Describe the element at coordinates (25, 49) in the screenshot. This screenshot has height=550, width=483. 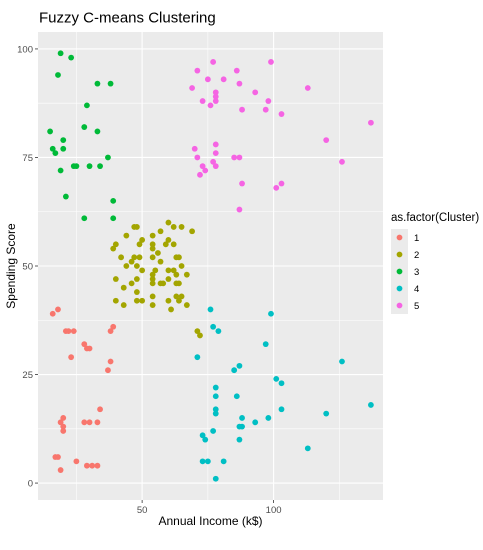
I see `y-tick-label: 100` at that location.